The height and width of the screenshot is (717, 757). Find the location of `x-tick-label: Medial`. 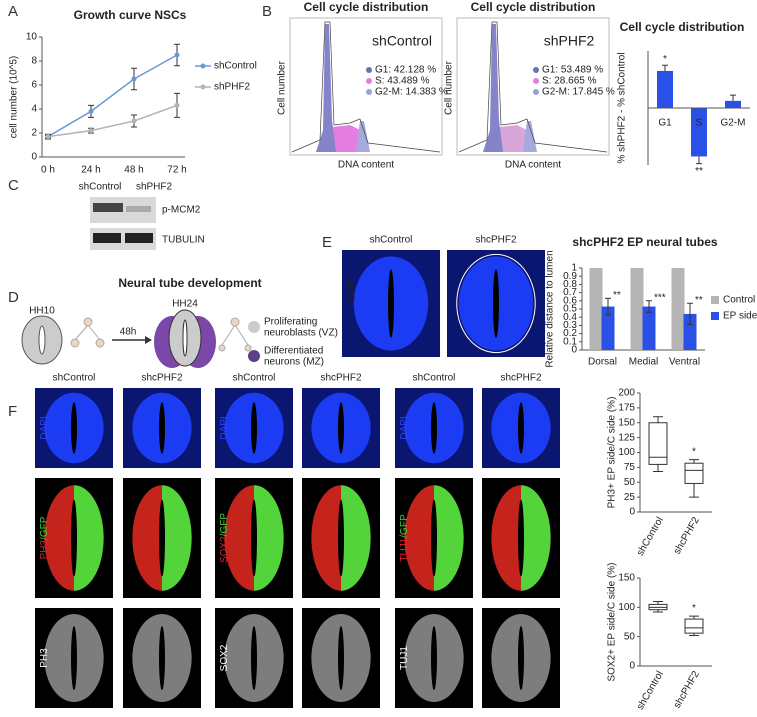

x-tick-label: Medial is located at coordinates (643, 362).